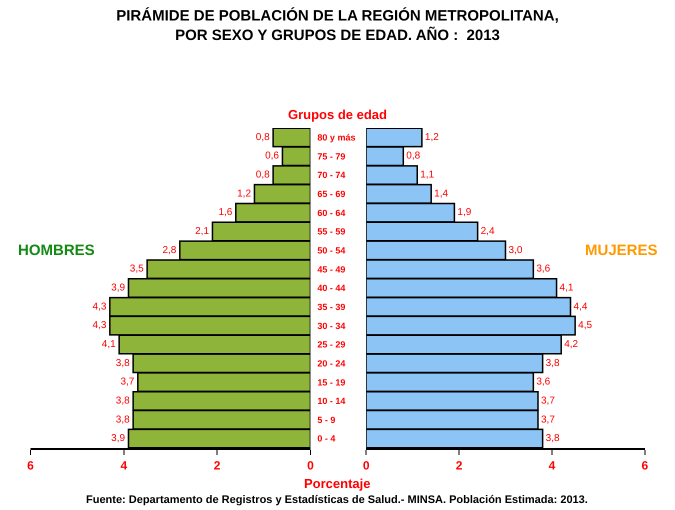  I want to click on text: MUJERES, so click(621, 250).